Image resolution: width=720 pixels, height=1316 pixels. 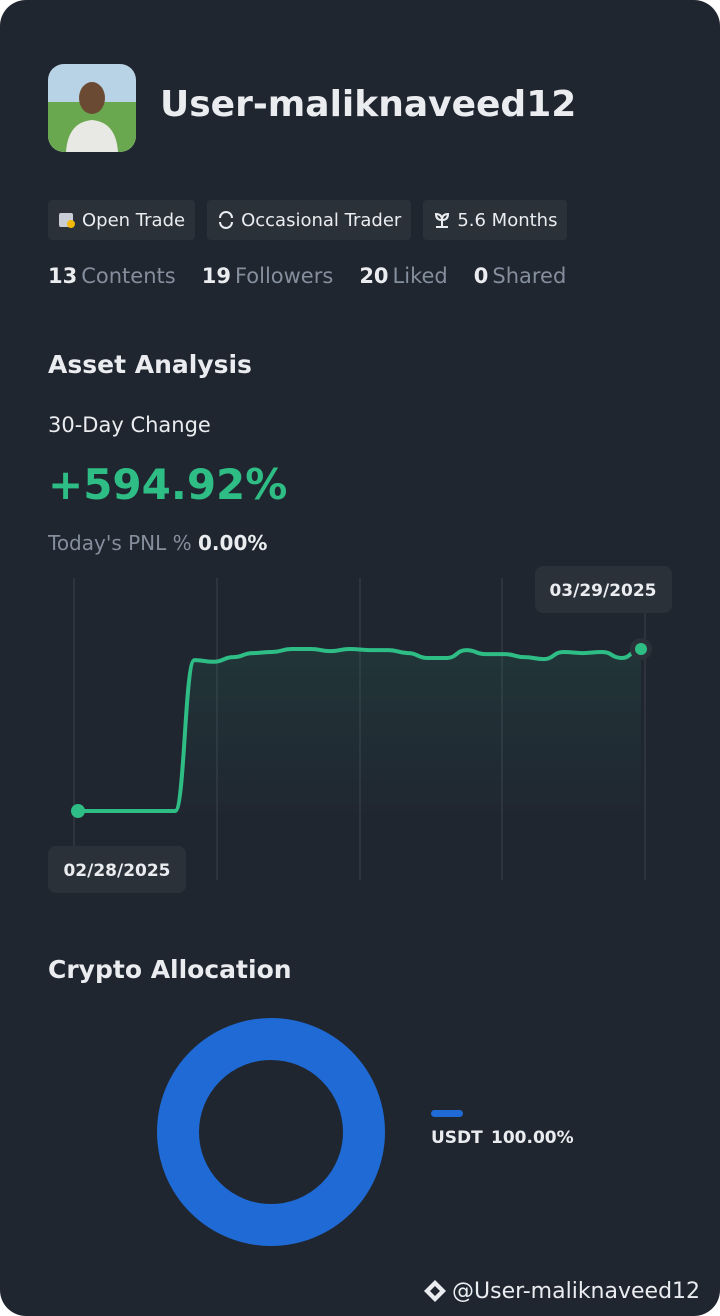 What do you see at coordinates (63, 276) in the screenshot?
I see `stat-value: 13` at bounding box center [63, 276].